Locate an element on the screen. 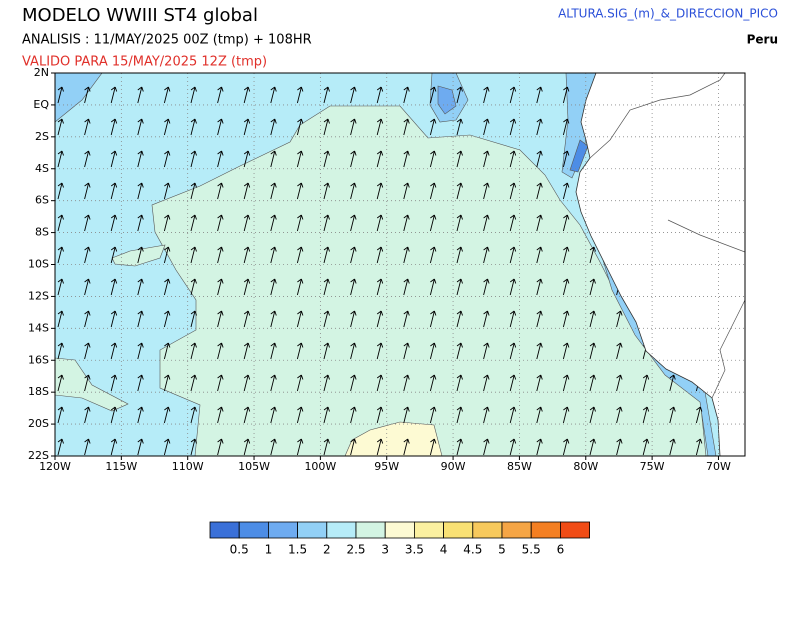 The height and width of the screenshot is (618, 800). y-tick-label: 4S is located at coordinates (42, 168).